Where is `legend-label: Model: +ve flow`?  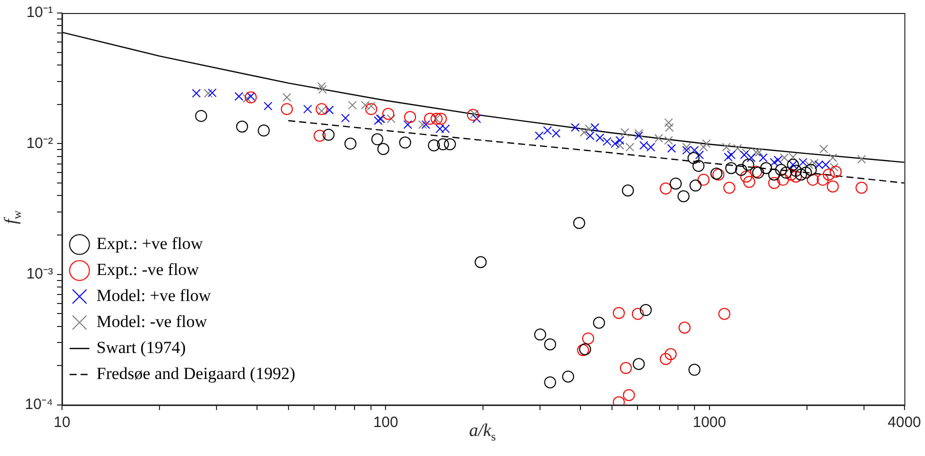 legend-label: Model: +ve flow is located at coordinates (154, 295).